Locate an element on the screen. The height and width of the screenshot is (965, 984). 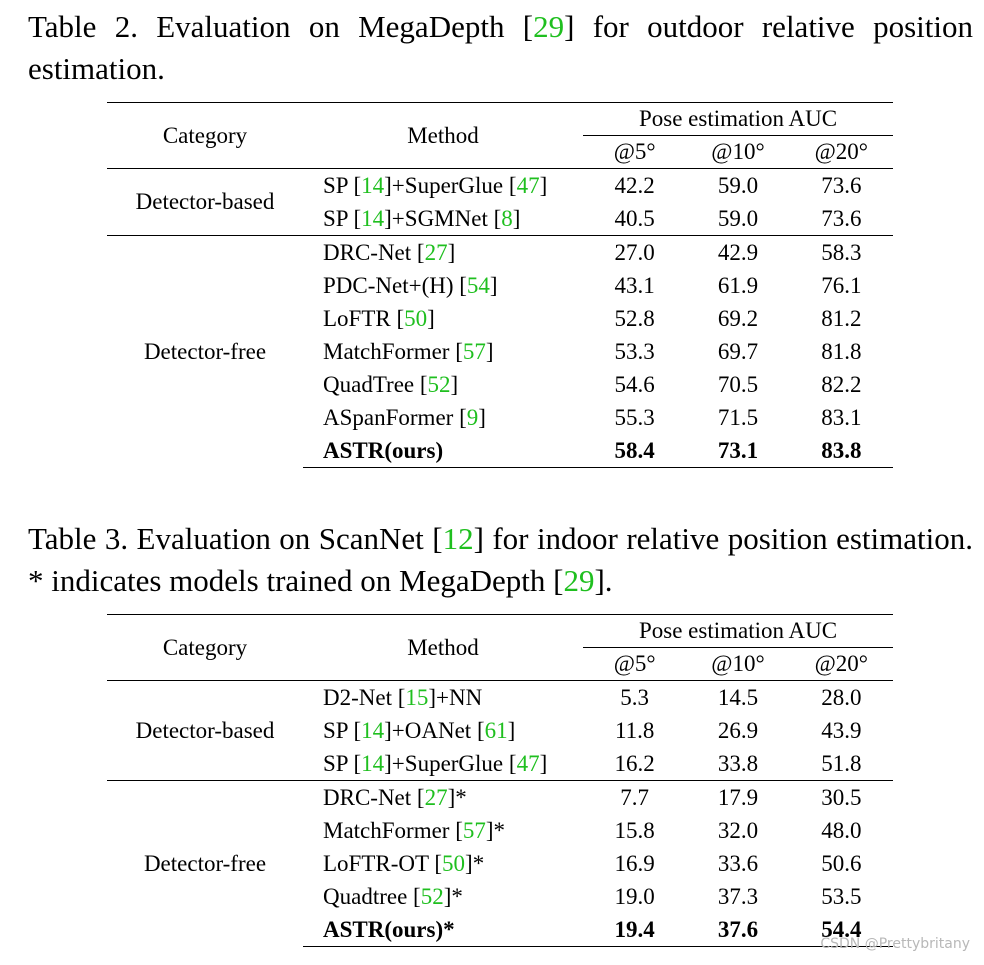
table-row: LoFTR-OT [50]* 16.9 33.6 50.6 is located at coordinates (500, 863).